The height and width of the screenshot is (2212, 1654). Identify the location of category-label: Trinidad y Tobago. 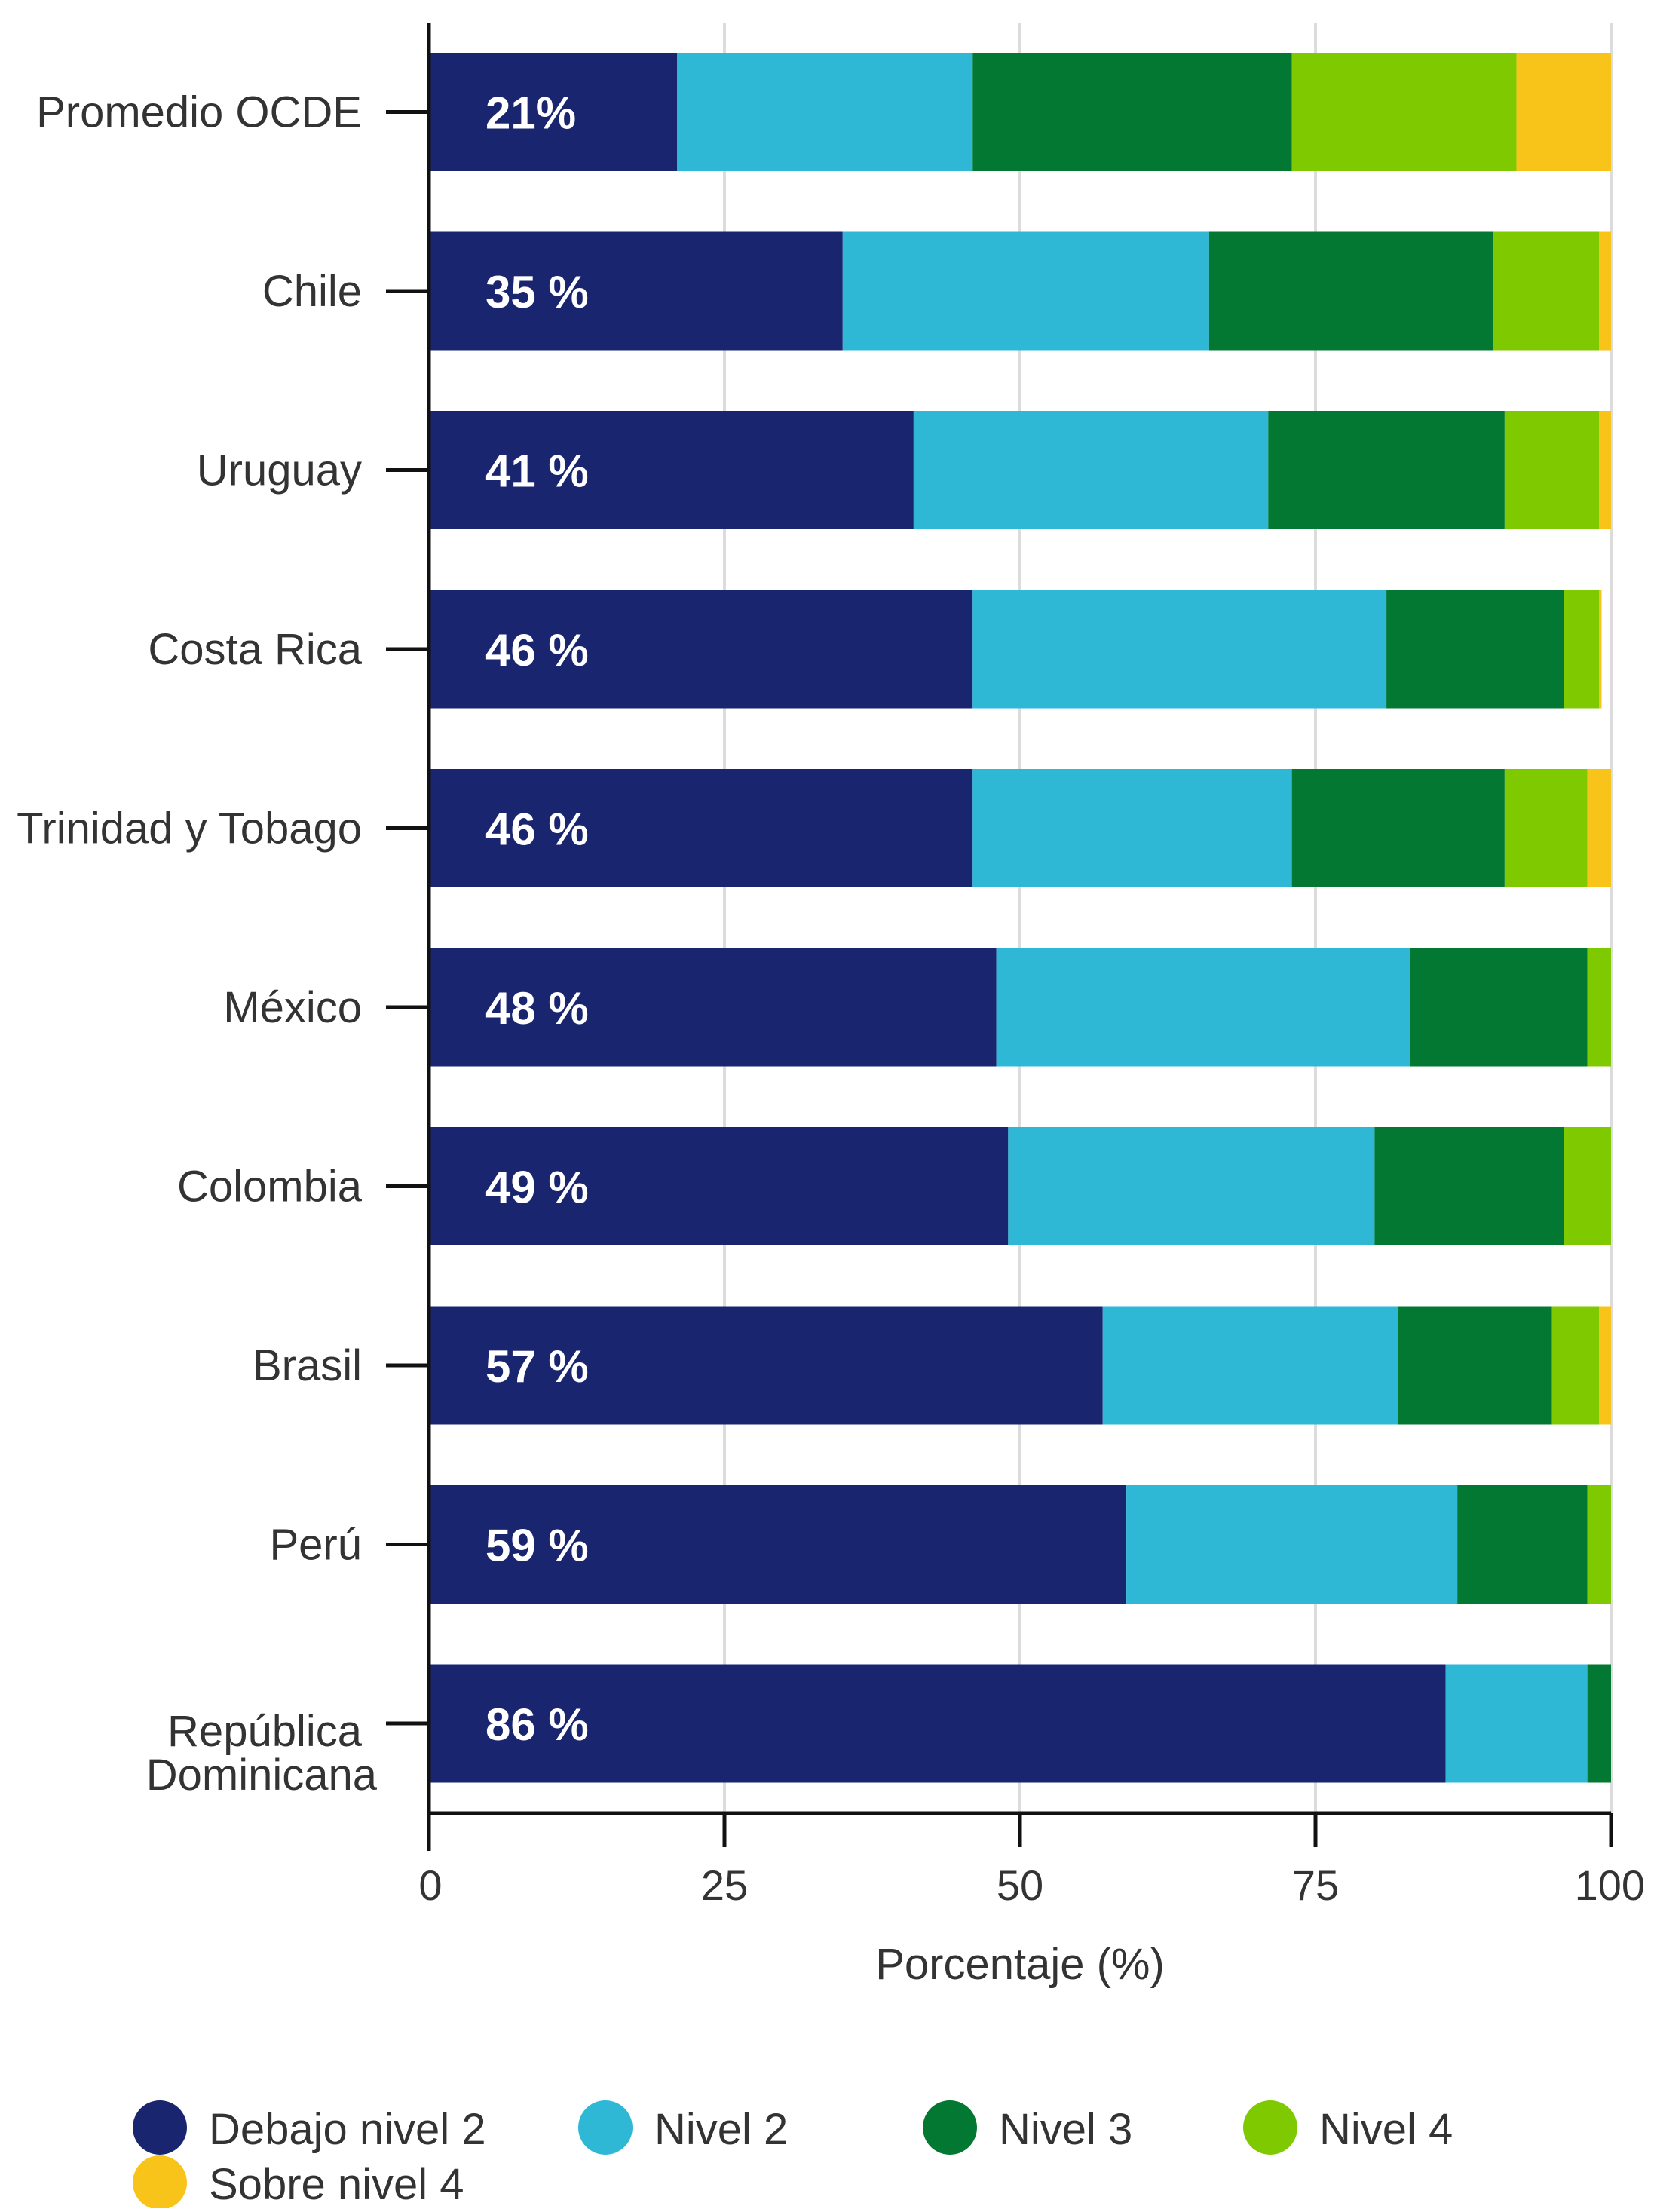
(189, 828).